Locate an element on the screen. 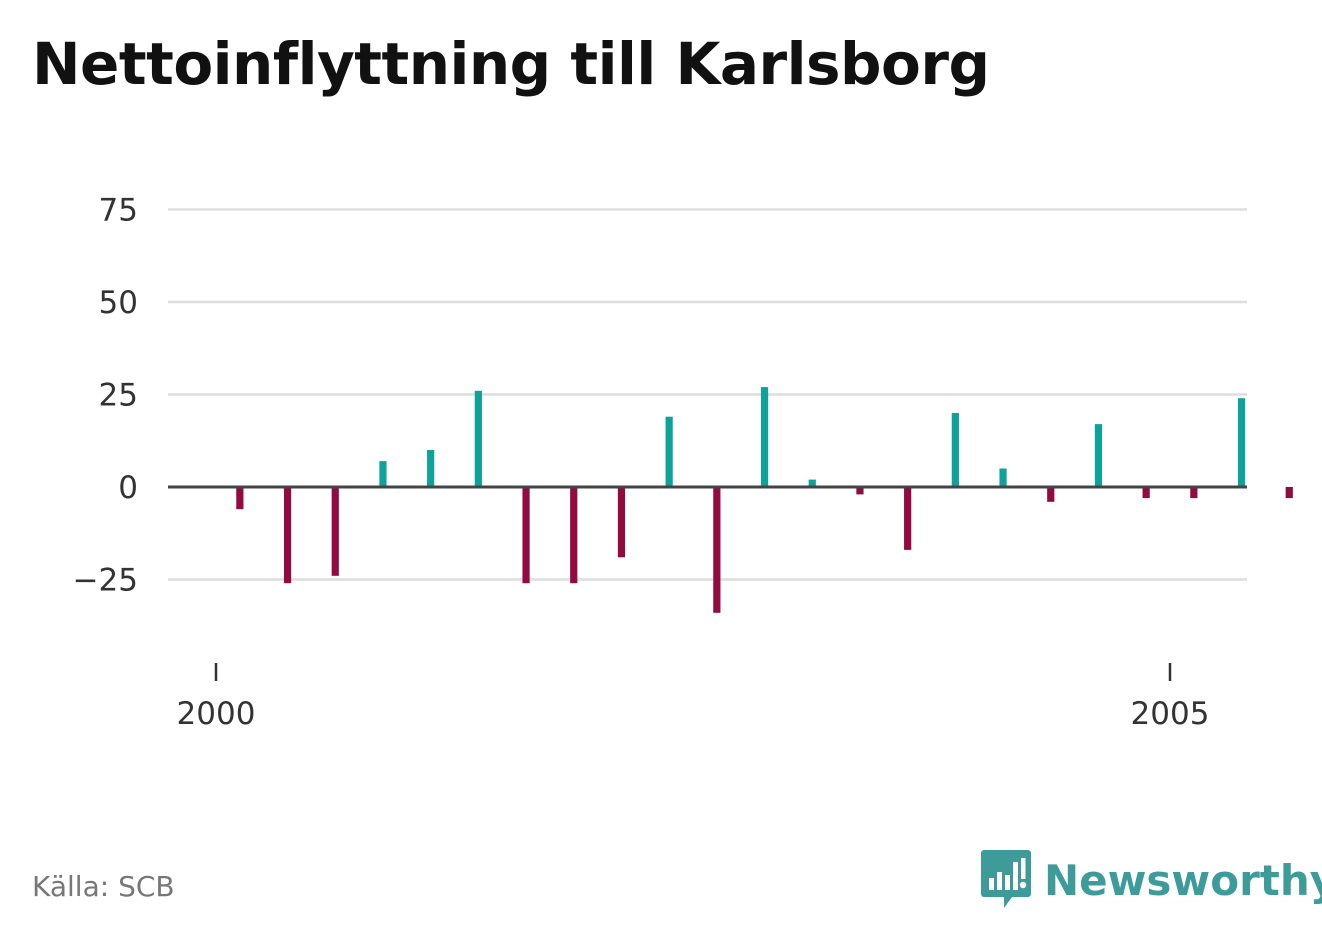 Image resolution: width=1322 pixels, height=939 pixels. y-tick-label: 0 is located at coordinates (128, 488).